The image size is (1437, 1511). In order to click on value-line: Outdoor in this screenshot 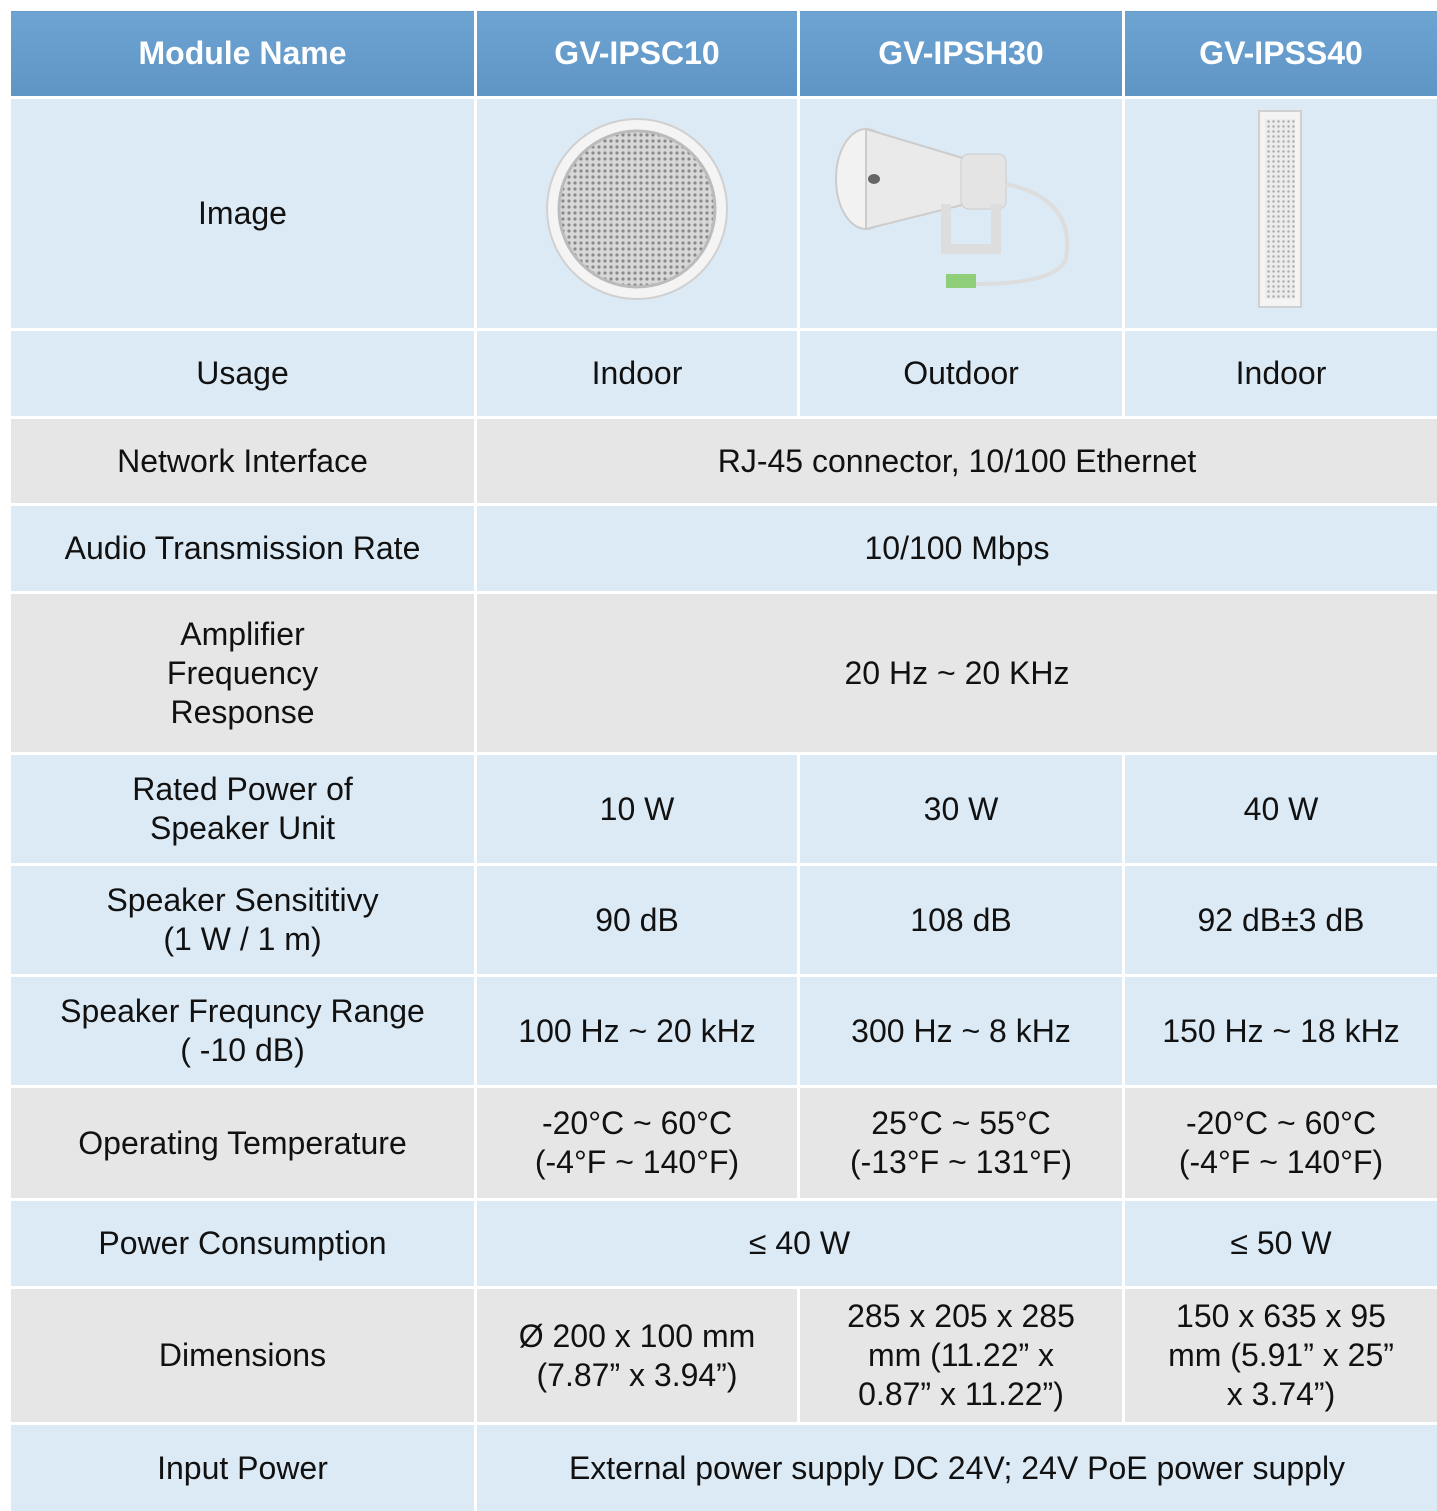, I will do `click(961, 373)`.